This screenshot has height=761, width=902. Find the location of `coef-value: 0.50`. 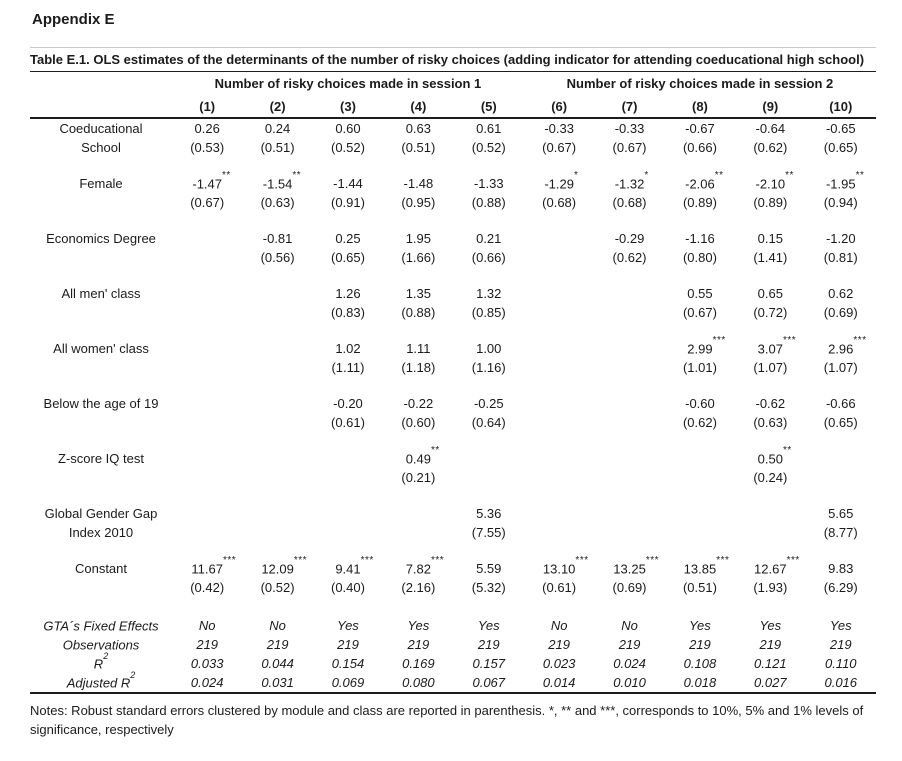

coef-value: 0.50 is located at coordinates (770, 459).